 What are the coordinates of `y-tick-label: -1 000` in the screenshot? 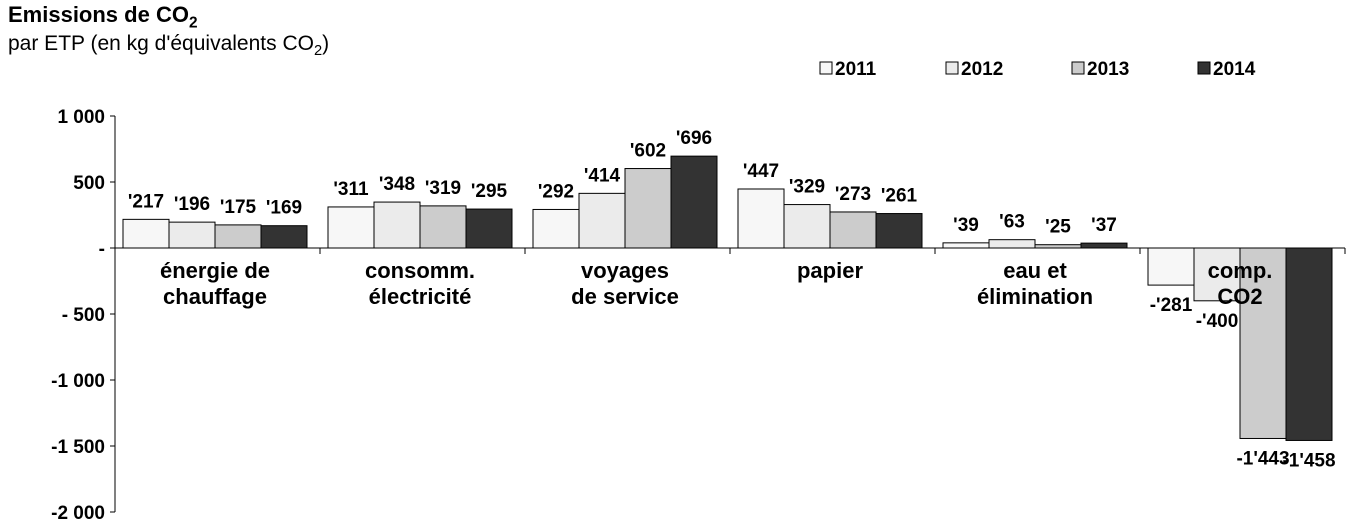 It's located at (78, 381).